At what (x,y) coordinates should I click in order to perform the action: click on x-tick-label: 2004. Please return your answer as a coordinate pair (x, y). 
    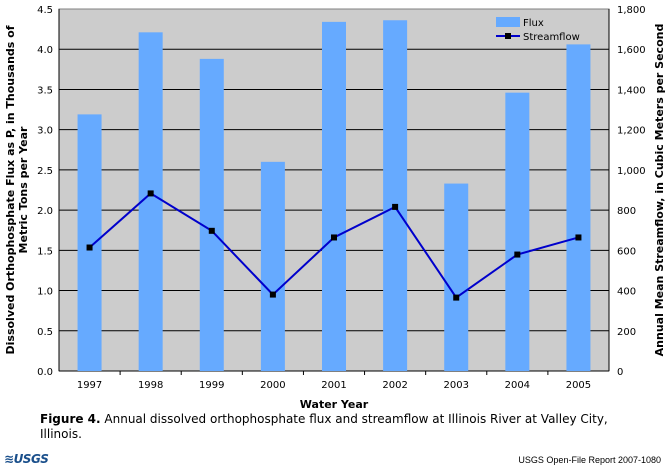
    Looking at the image, I should click on (517, 385).